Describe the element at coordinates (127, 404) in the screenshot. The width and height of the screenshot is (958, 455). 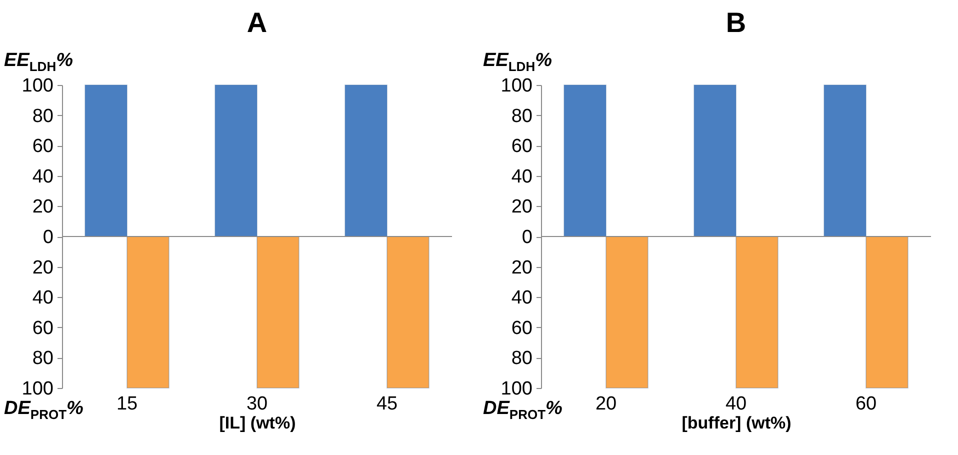
I see `x-tick-label: 15` at that location.